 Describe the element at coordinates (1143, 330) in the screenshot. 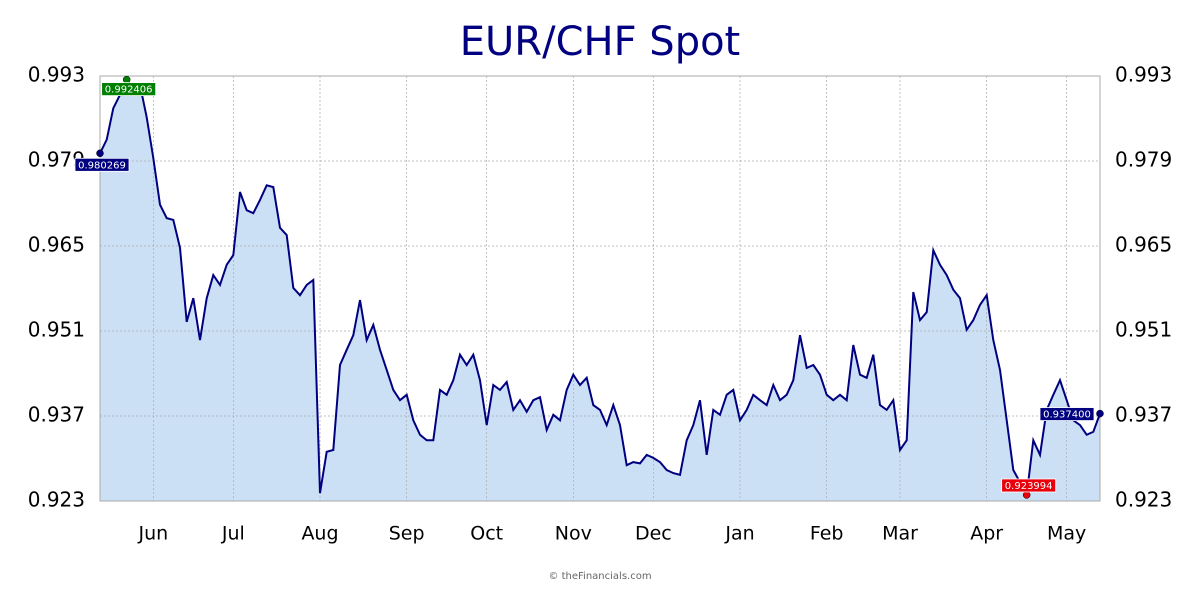

I see `y2-tick-label: 0.951` at that location.